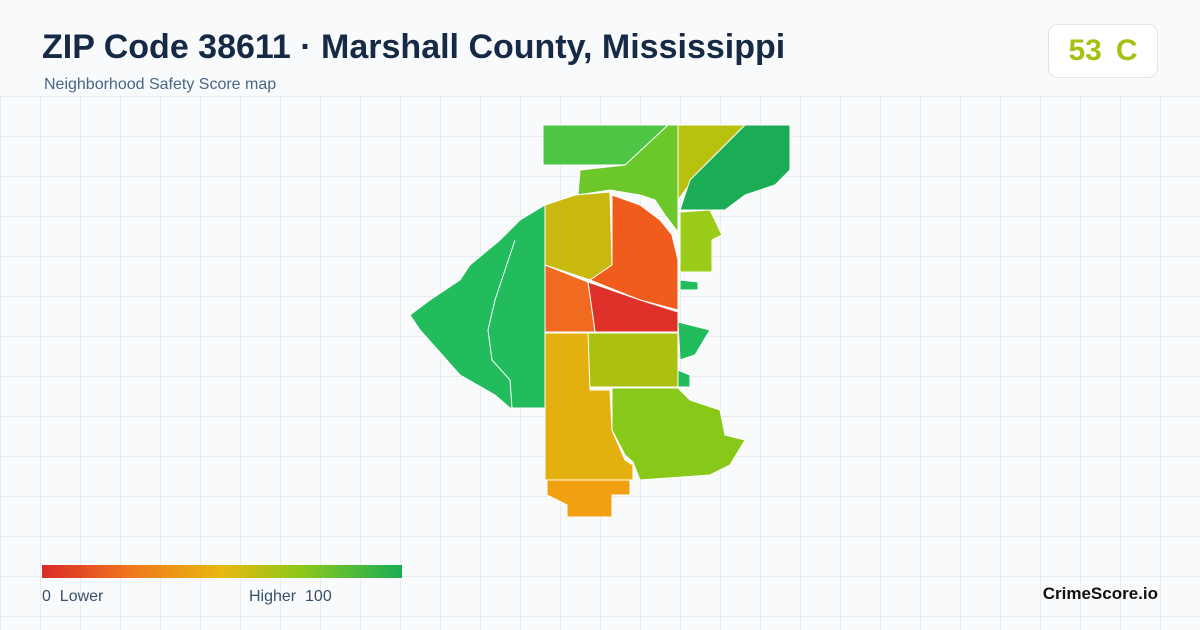  I want to click on legend-low: 0 Lower, so click(72, 597).